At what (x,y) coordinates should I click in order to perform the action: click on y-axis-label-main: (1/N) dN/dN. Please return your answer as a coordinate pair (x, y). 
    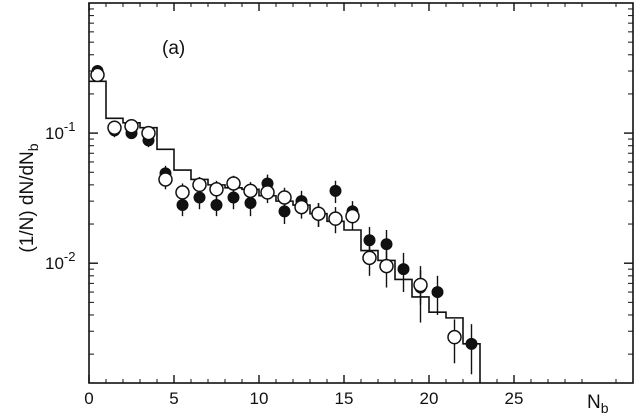
    Looking at the image, I should click on (27, 201).